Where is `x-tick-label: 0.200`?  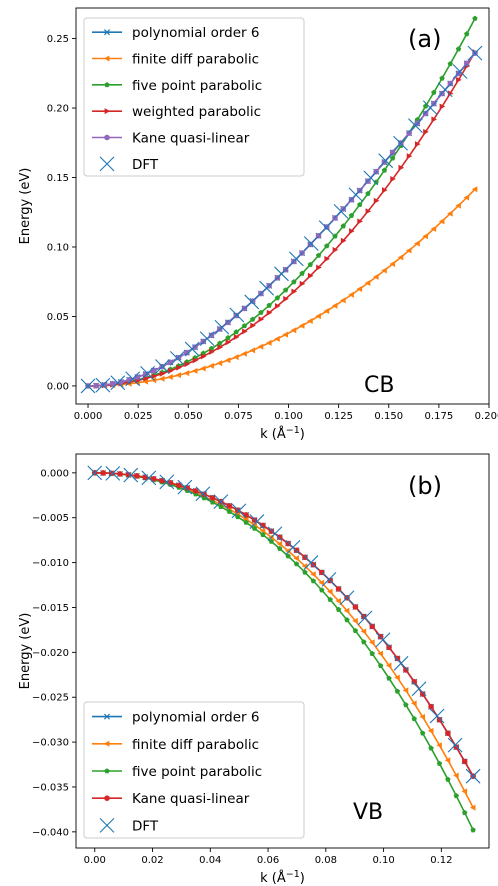
x-tick-label: 0.200 is located at coordinates (486, 416).